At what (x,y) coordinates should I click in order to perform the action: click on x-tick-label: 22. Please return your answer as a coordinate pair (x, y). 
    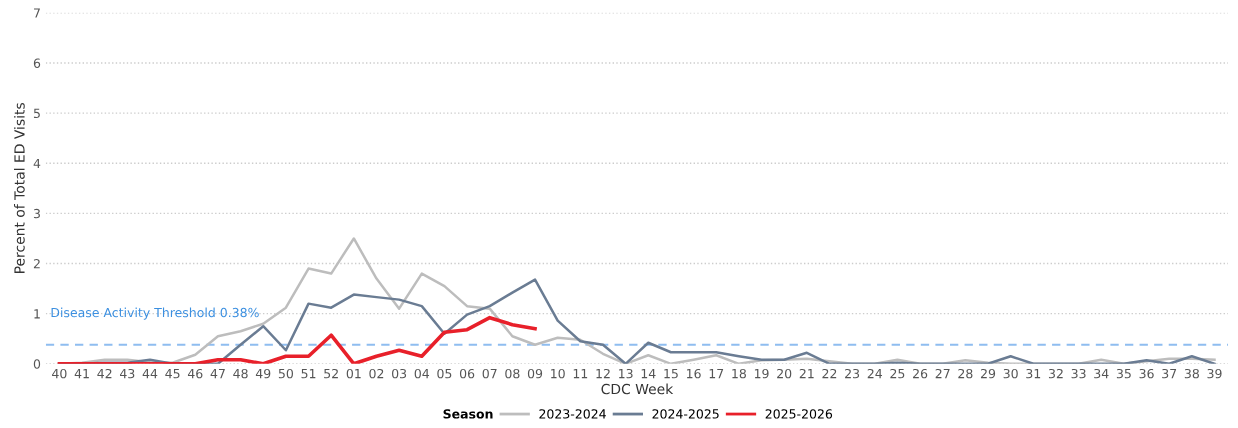
    Looking at the image, I should click on (829, 373).